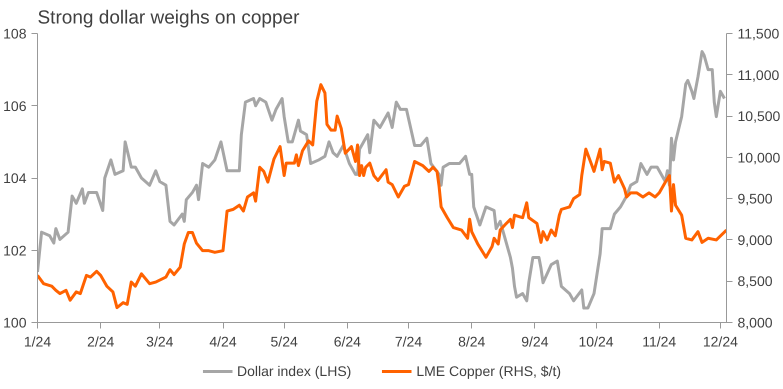 The height and width of the screenshot is (389, 783). Describe the element at coordinates (408, 342) in the screenshot. I see `x-tick-label: 7/24` at that location.